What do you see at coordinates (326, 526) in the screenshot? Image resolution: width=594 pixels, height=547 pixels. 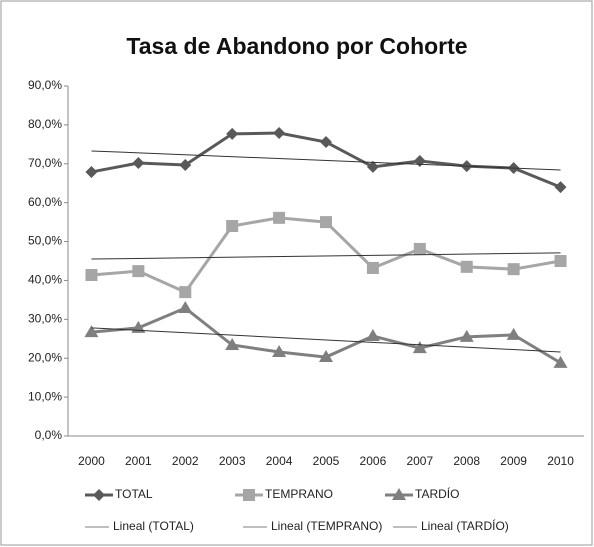 I see `legend-label: Lineal (TEMPRANO)` at bounding box center [326, 526].